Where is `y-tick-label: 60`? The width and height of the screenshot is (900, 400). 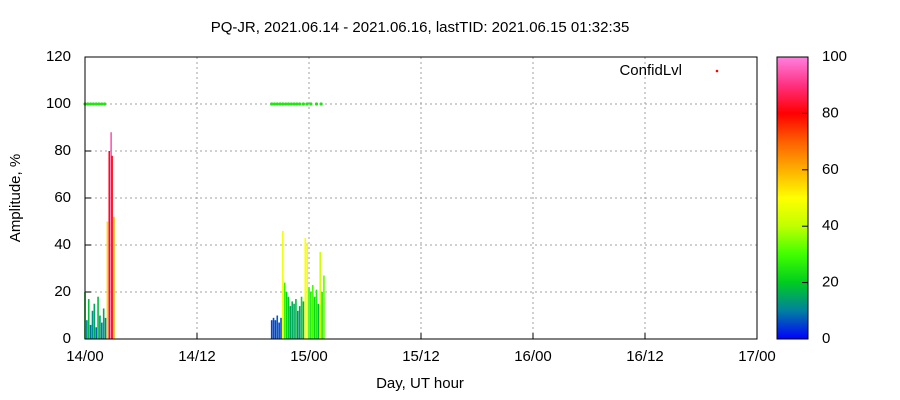 y-tick-label: 60 is located at coordinates (62, 197).